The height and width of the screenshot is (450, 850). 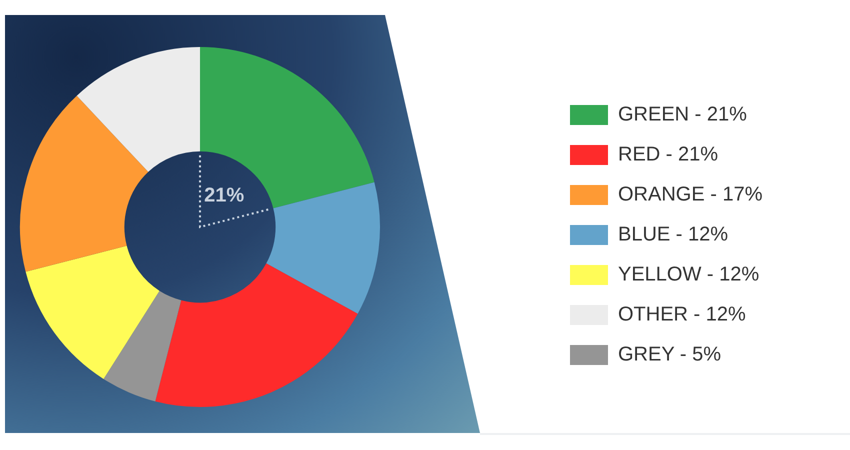 What do you see at coordinates (668, 155) in the screenshot?
I see `legend-label: RED - 21%` at bounding box center [668, 155].